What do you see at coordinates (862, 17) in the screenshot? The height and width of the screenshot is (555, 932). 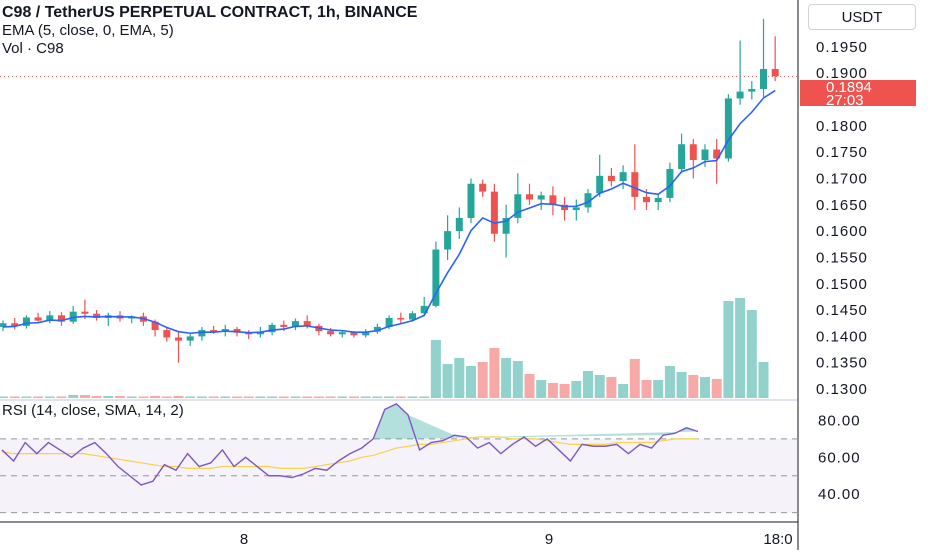 I see `currency-button: USDT` at bounding box center [862, 17].